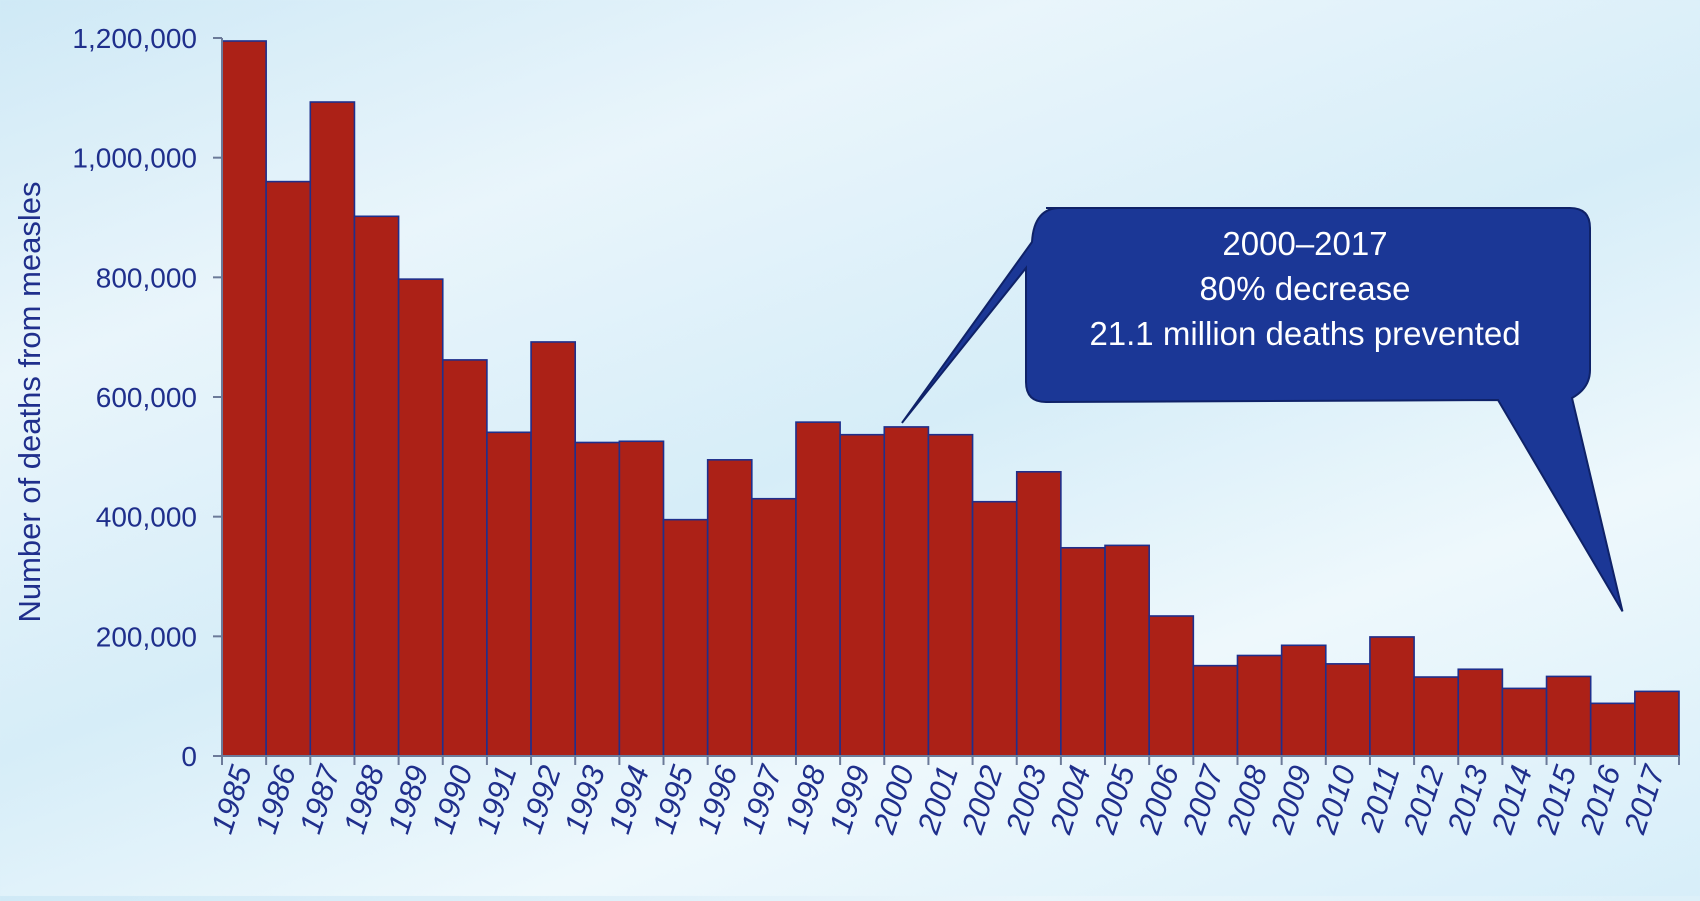 The width and height of the screenshot is (1700, 901). I want to click on callout-line-decrease: 80% decrease, so click(1305, 288).